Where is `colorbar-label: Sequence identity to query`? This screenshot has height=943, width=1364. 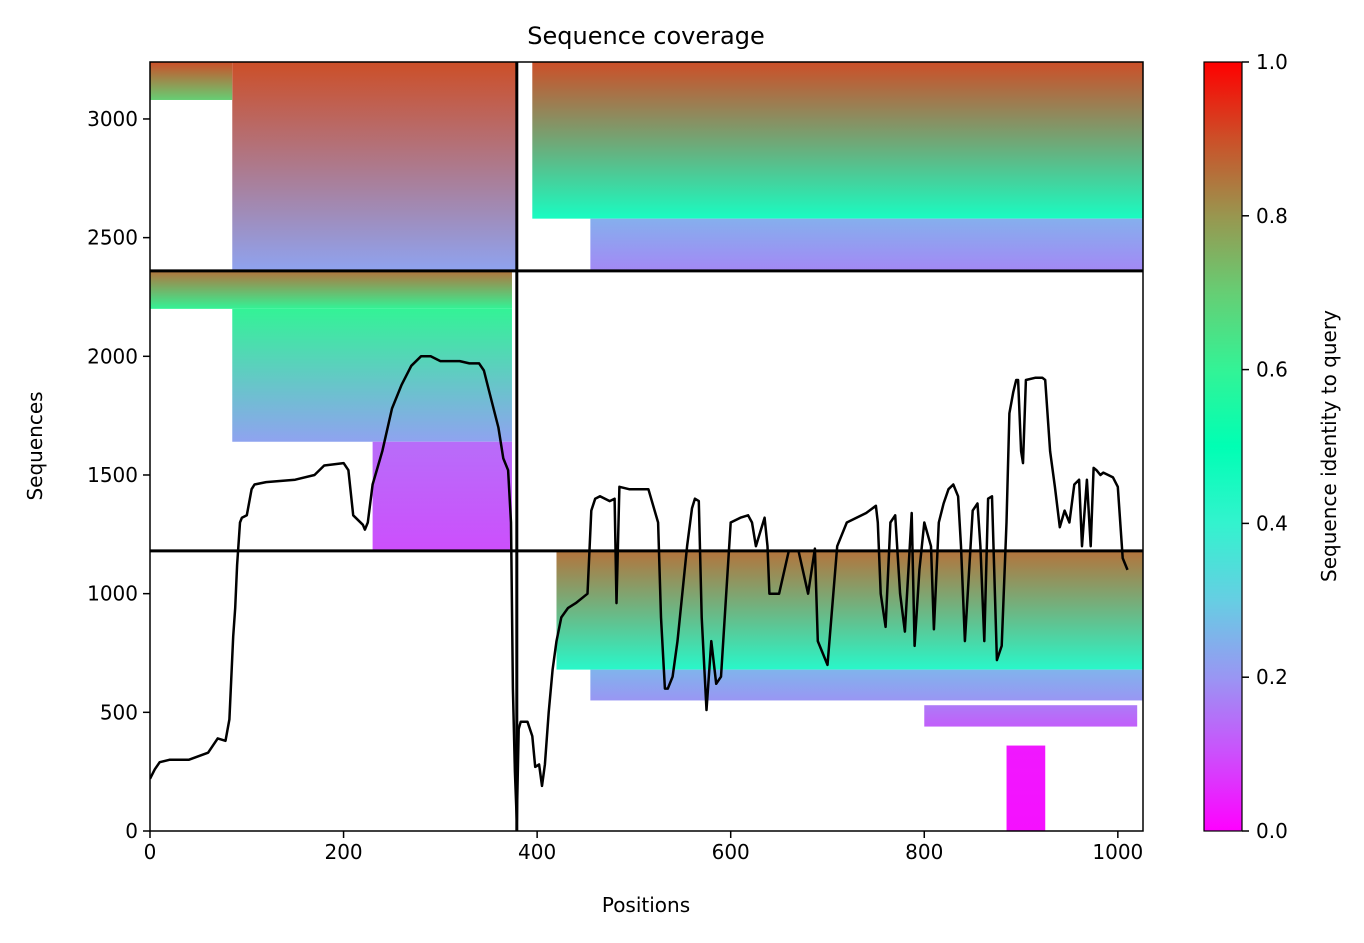 colorbar-label: Sequence identity to query is located at coordinates (1329, 446).